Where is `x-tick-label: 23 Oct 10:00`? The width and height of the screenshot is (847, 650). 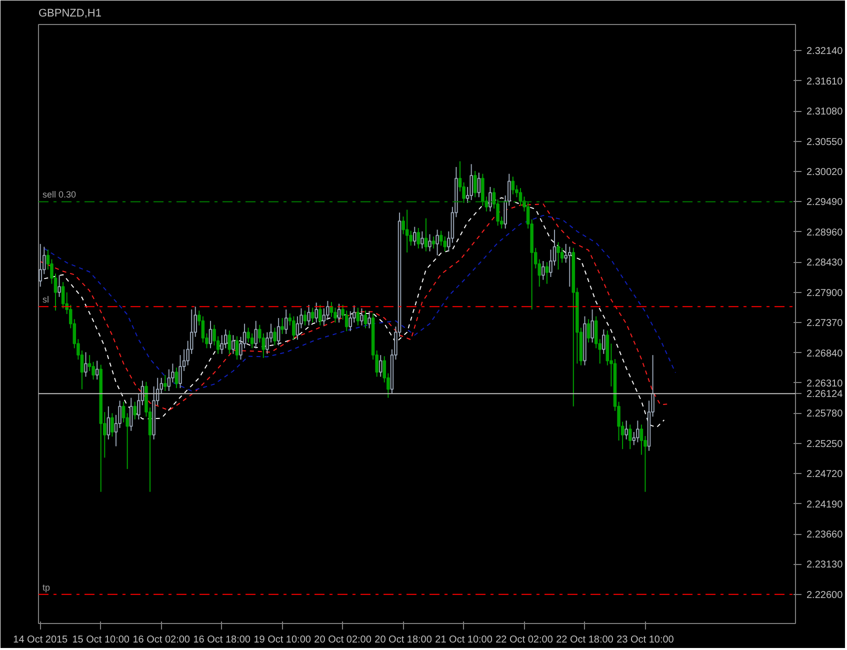
x-tick-label: 23 Oct 10:00 is located at coordinates (645, 640).